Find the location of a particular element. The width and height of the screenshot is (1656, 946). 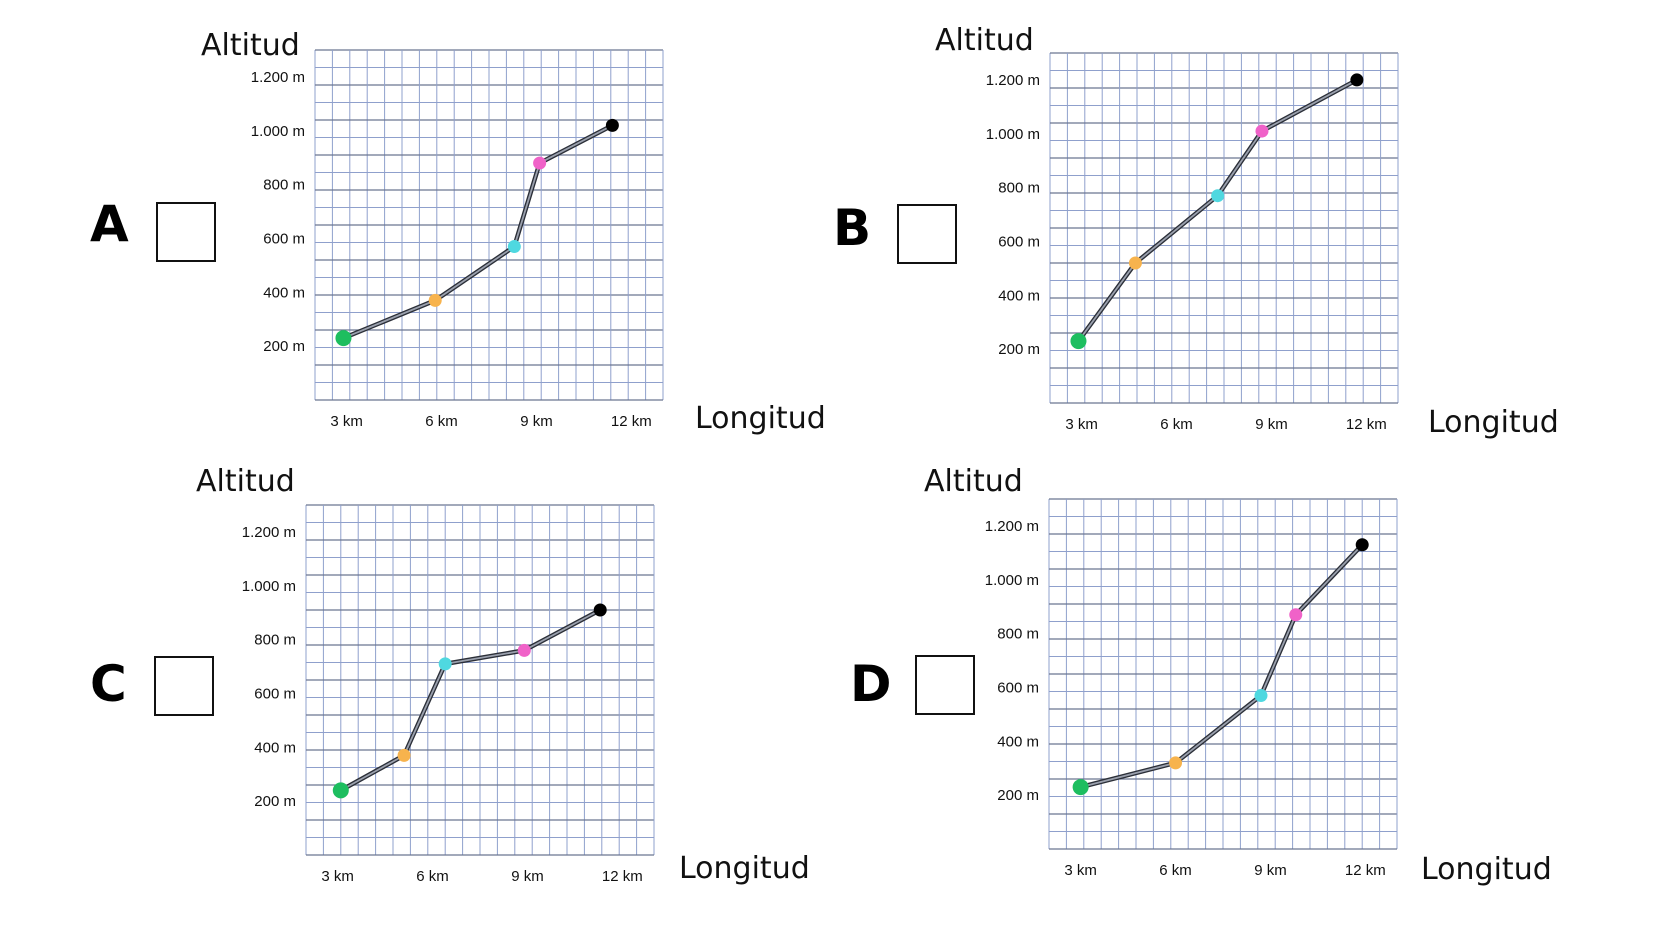

option-a-checkbox is located at coordinates (186, 232).